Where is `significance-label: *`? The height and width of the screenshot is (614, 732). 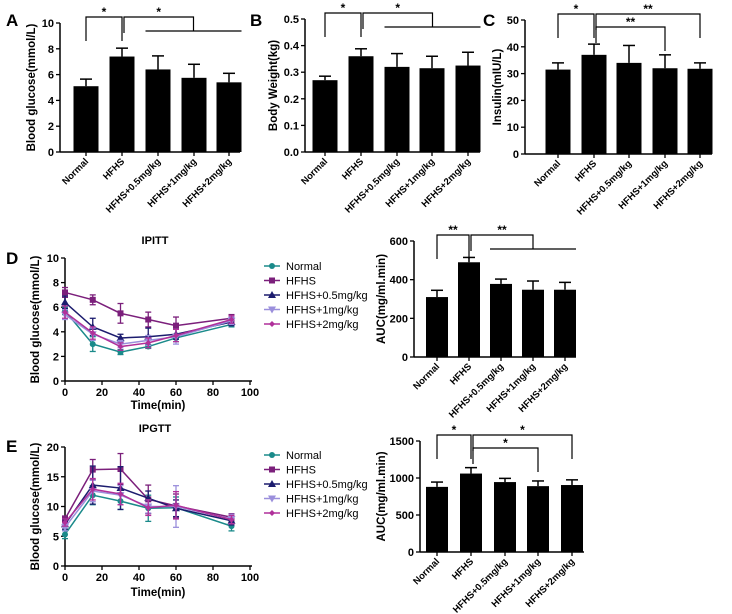
significance-label: * is located at coordinates (343, 8).